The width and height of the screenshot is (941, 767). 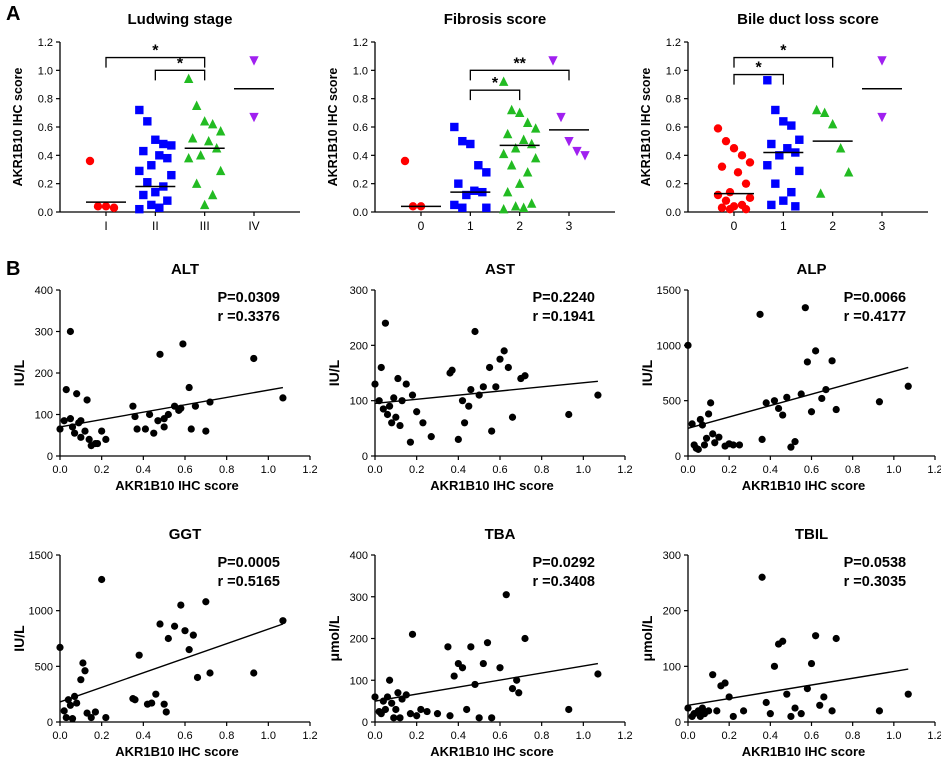 I want to click on chart-title: Ludwing stage, so click(x=180, y=19).